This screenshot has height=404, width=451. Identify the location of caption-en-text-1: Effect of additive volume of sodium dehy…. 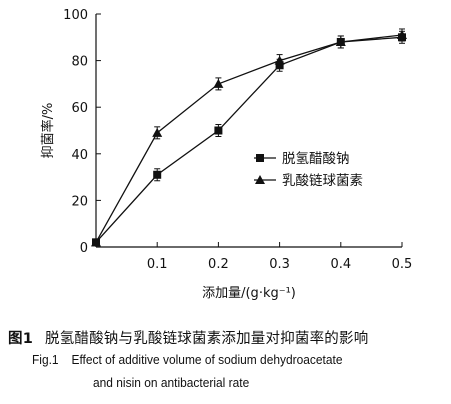
(207, 359).